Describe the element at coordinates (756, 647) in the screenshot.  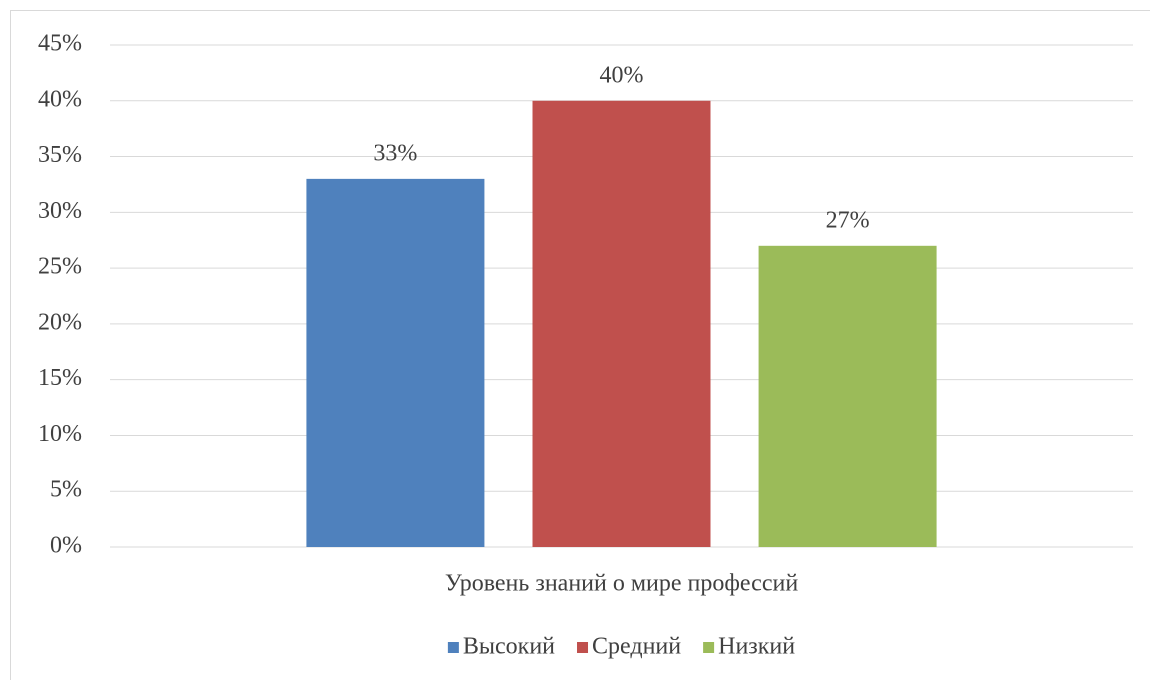
I see `legend-label: Низкий` at that location.